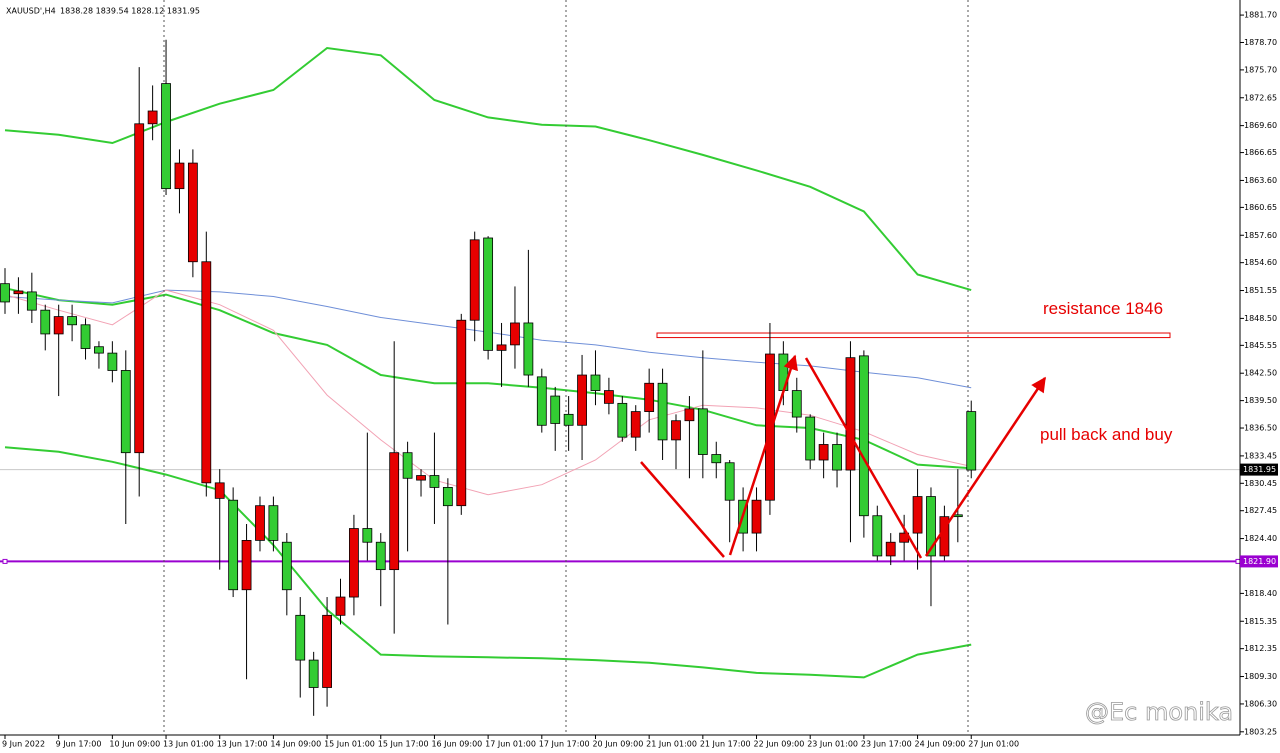 Image resolution: width=1280 pixels, height=753 pixels. What do you see at coordinates (1106, 434) in the screenshot?
I see `annotation: pull back and buy` at bounding box center [1106, 434].